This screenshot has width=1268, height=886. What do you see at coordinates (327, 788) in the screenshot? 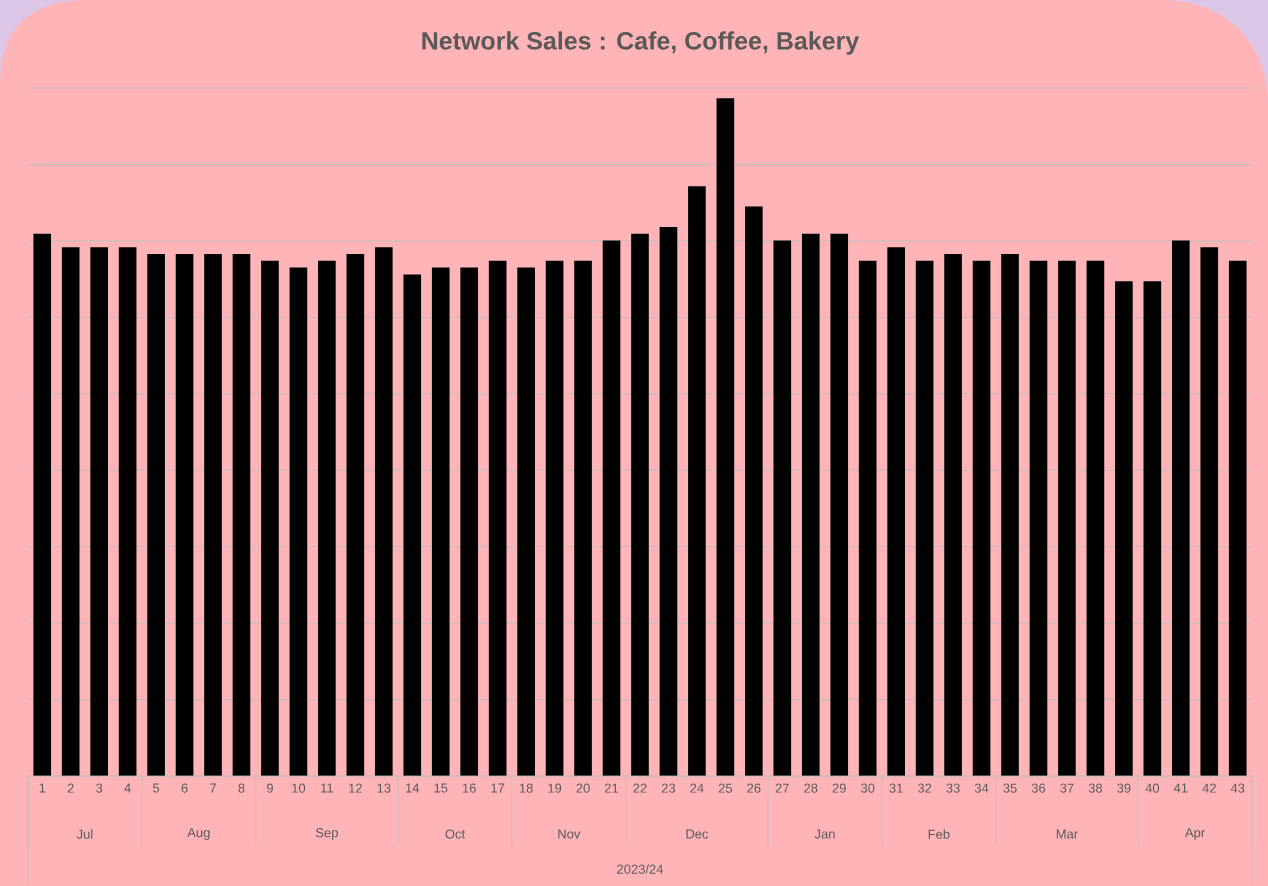
I see `x-tick-label: 11` at bounding box center [327, 788].